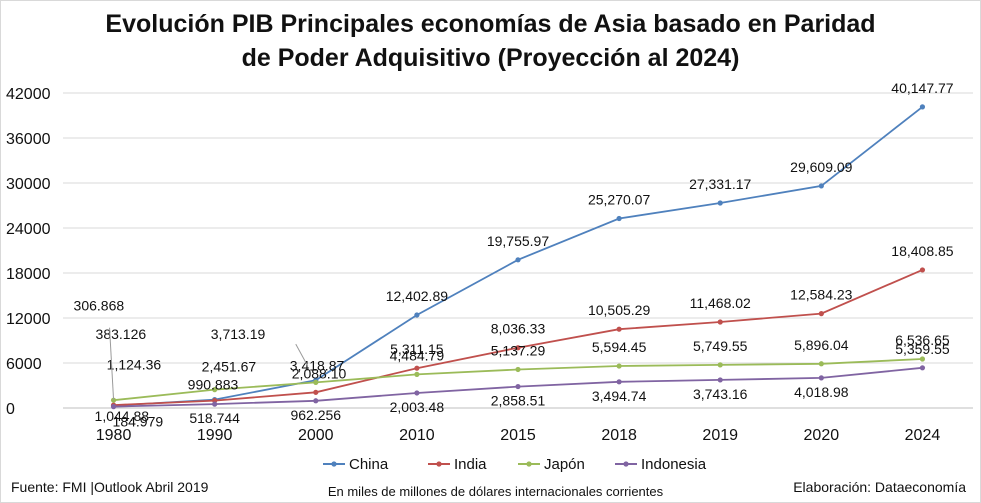 This screenshot has width=981, height=503. What do you see at coordinates (564, 464) in the screenshot?
I see `legend-label: Japón` at bounding box center [564, 464].